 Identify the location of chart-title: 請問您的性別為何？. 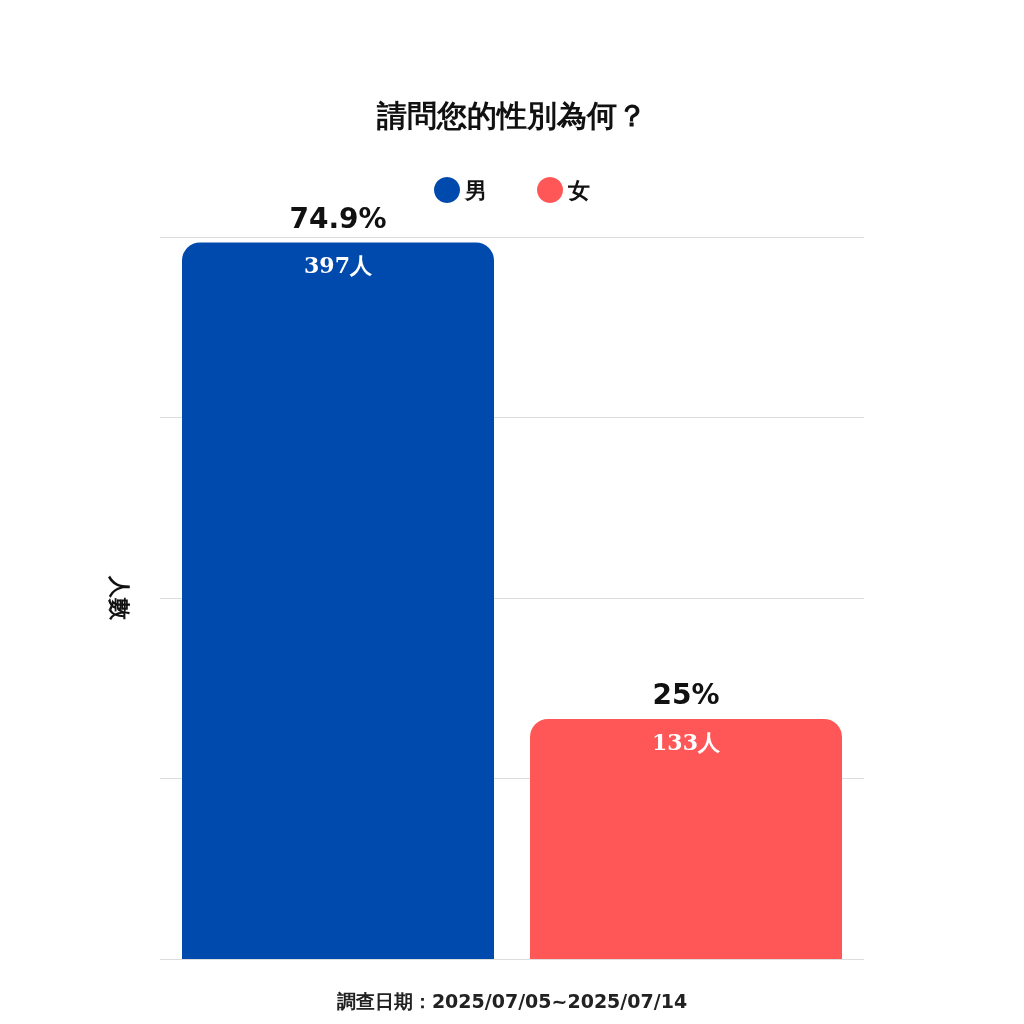
(511, 115).